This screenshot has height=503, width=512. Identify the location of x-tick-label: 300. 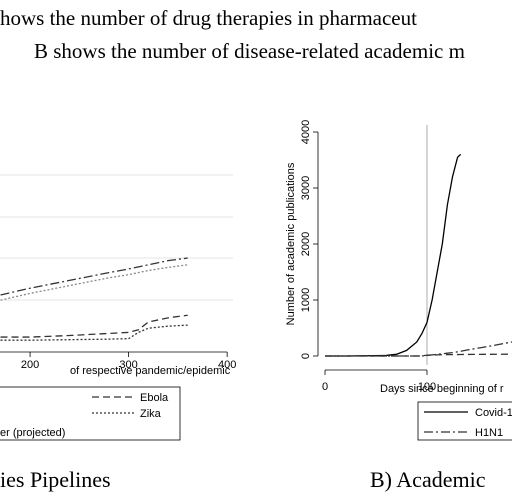
(128, 365).